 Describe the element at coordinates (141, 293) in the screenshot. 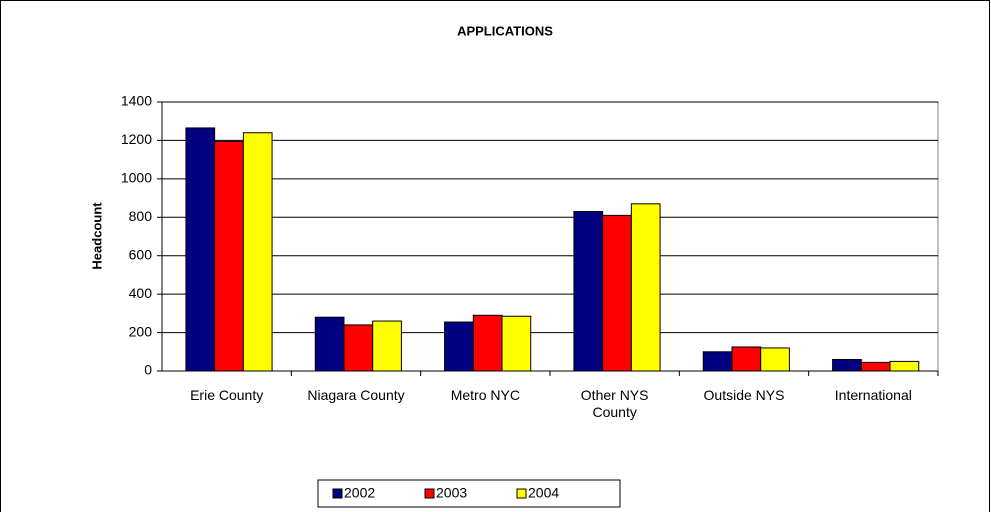

I see `y-tick-label: 400` at that location.